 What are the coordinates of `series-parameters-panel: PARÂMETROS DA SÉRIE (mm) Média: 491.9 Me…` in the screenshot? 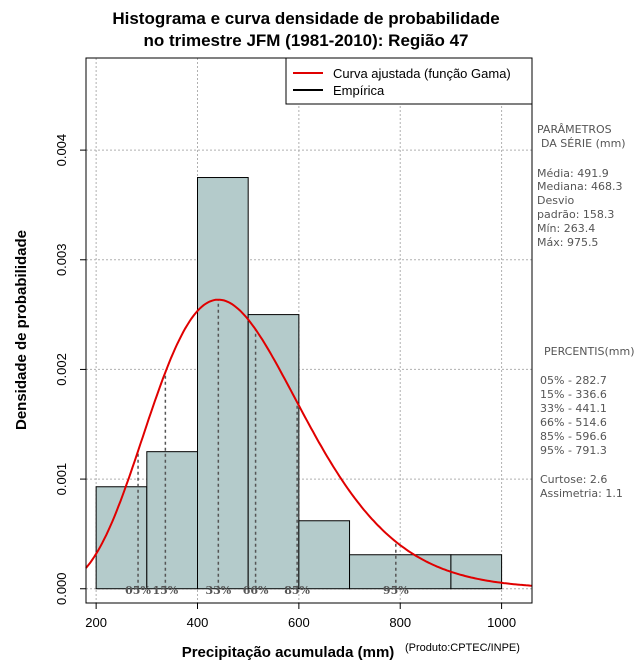 It's located at (581, 186).